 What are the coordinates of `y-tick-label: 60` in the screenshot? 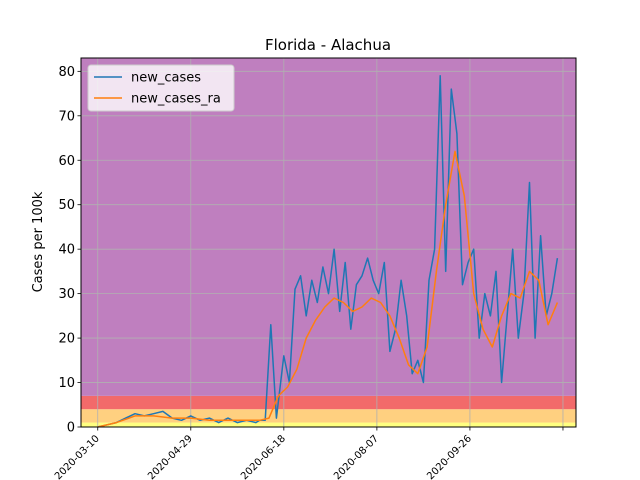 It's located at (66, 161).